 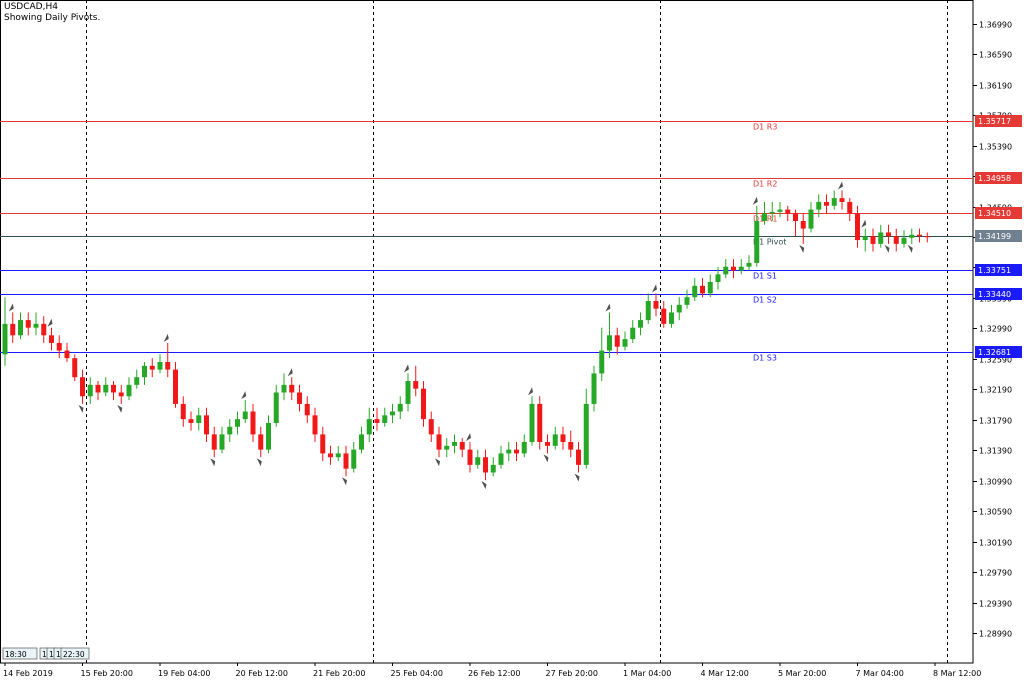 What do you see at coordinates (52, 18) in the screenshot?
I see `indicator-caption: Showing Daily Pivots.` at bounding box center [52, 18].